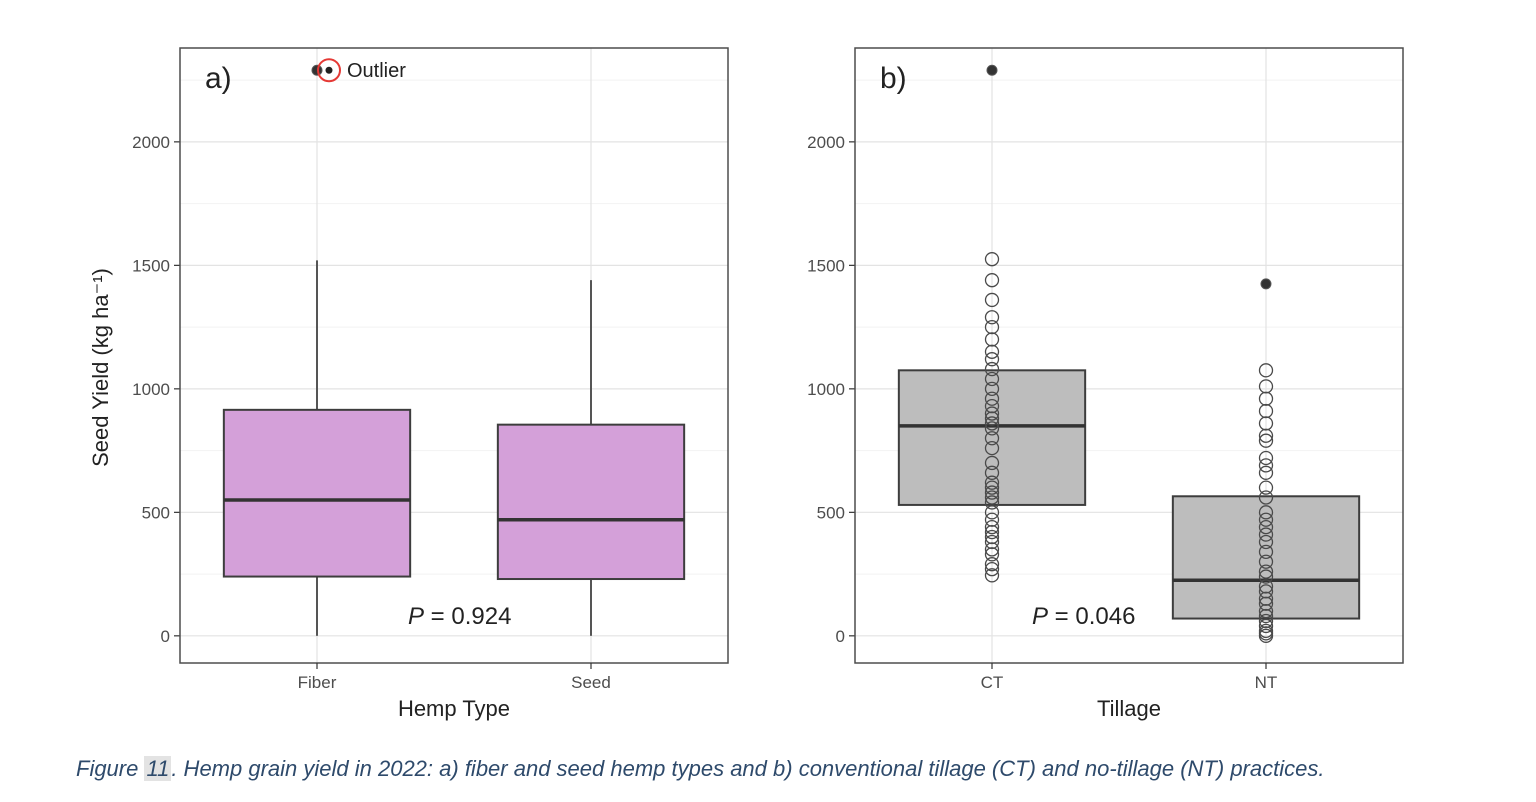 Image resolution: width=1536 pixels, height=802 pixels. Describe the element at coordinates (826, 389) in the screenshot. I see `panel-b-ytick-label: 1000` at that location.